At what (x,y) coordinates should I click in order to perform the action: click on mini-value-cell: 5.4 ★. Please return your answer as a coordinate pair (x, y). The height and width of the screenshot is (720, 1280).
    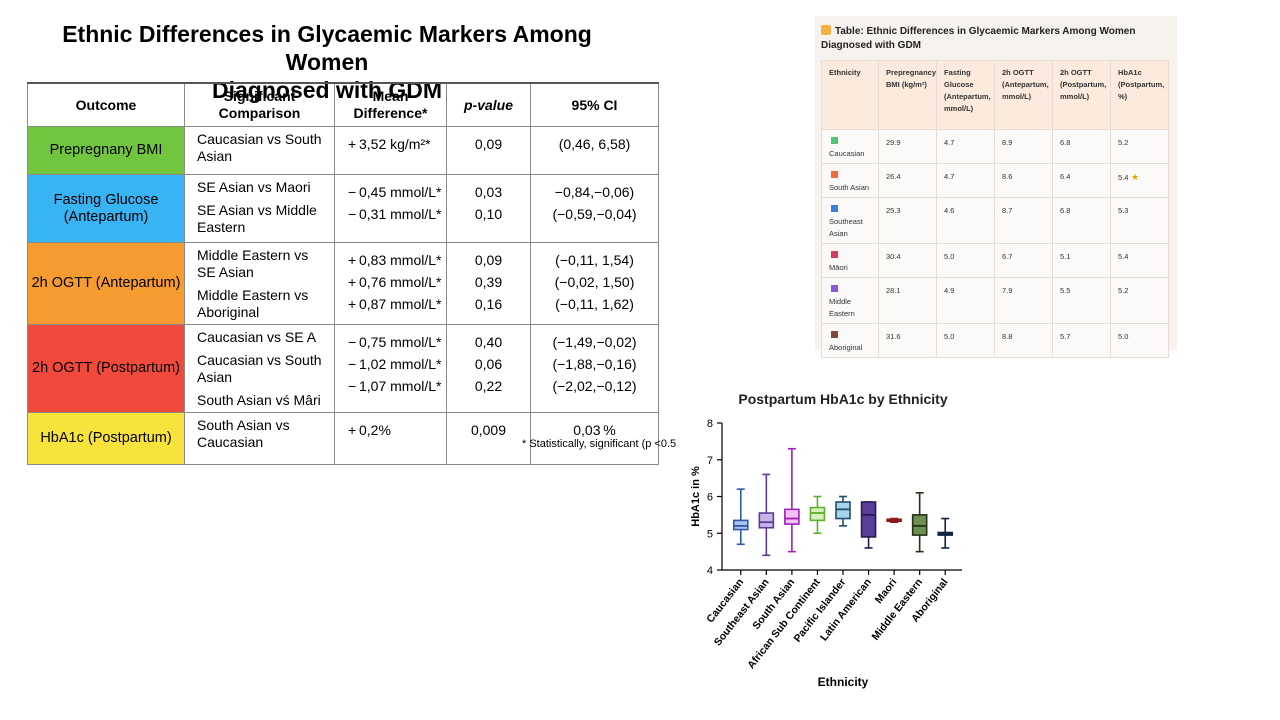
    Looking at the image, I should click on (1139, 180).